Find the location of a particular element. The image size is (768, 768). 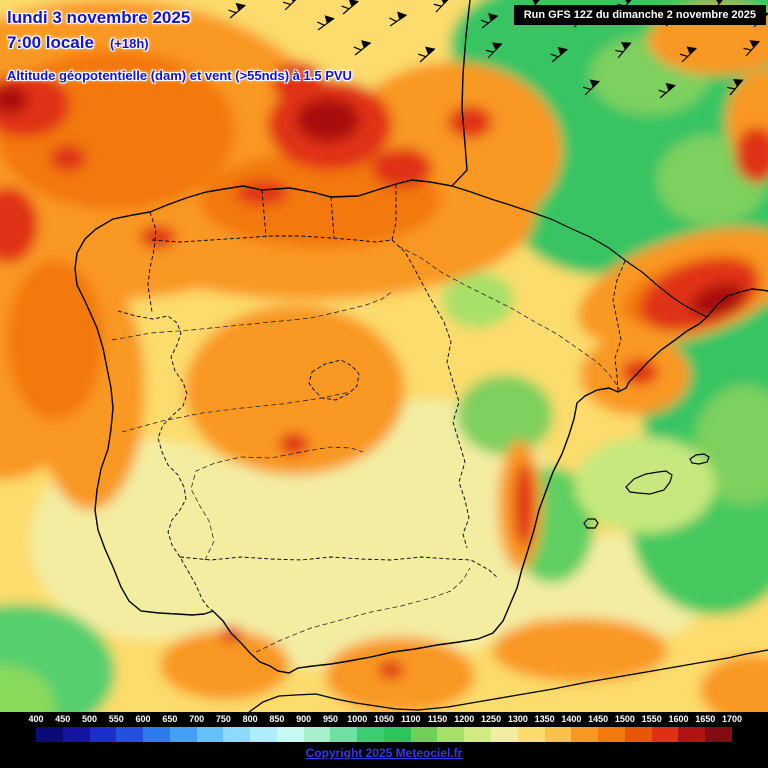

legend-value: 1150 is located at coordinates (437, 719).